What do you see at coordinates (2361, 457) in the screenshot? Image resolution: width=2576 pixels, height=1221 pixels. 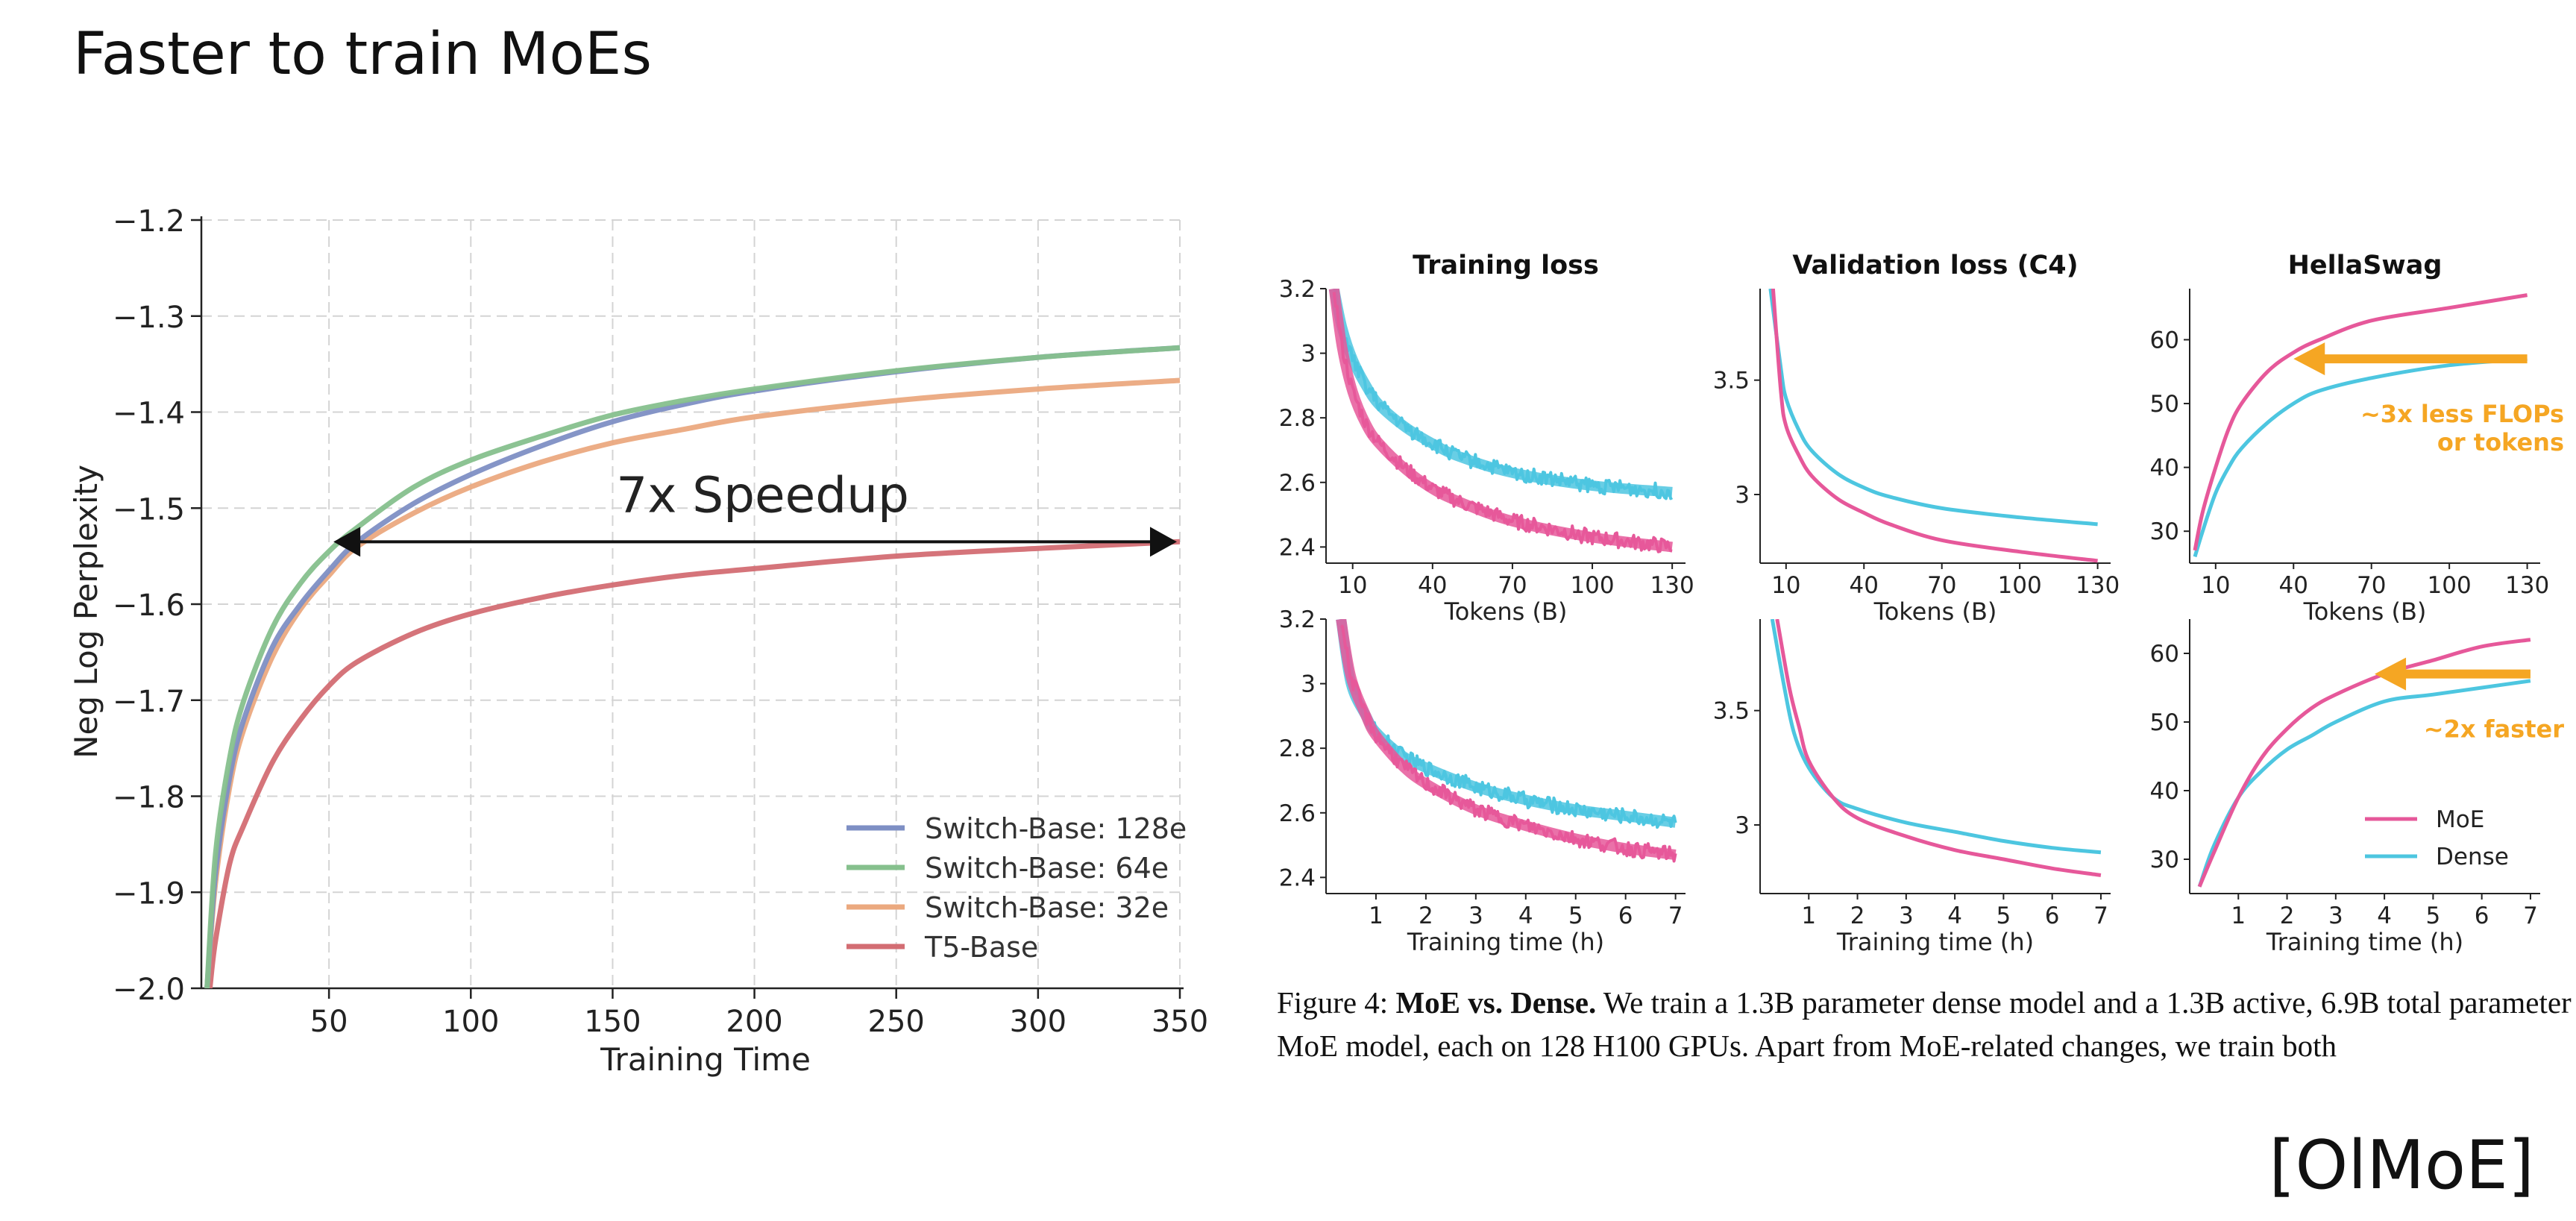 I see `panel-series-dense` at bounding box center [2361, 457].